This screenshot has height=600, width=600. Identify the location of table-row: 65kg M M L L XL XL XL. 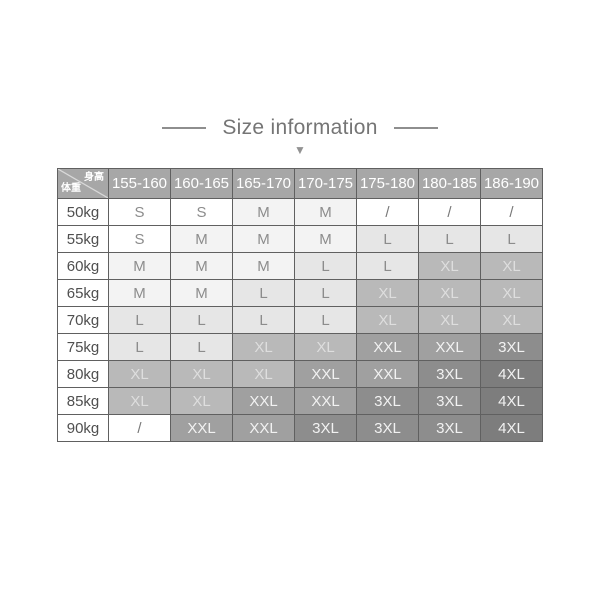
(300, 293).